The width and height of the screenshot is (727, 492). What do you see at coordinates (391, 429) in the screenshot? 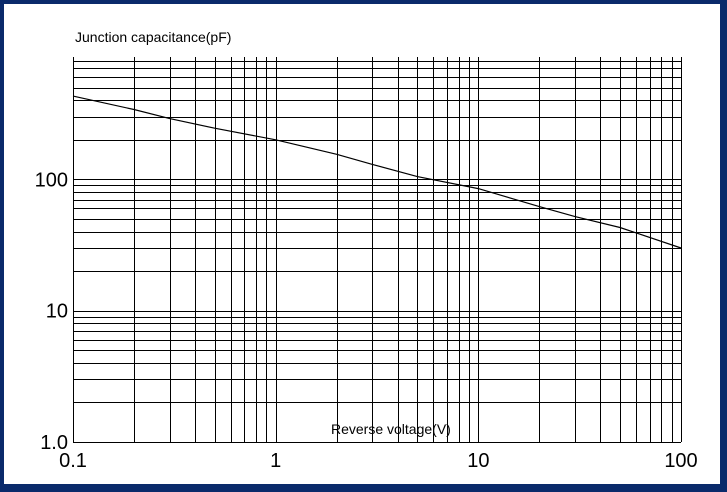
I see `x-axis-label: Reverse voltage(V)` at bounding box center [391, 429].